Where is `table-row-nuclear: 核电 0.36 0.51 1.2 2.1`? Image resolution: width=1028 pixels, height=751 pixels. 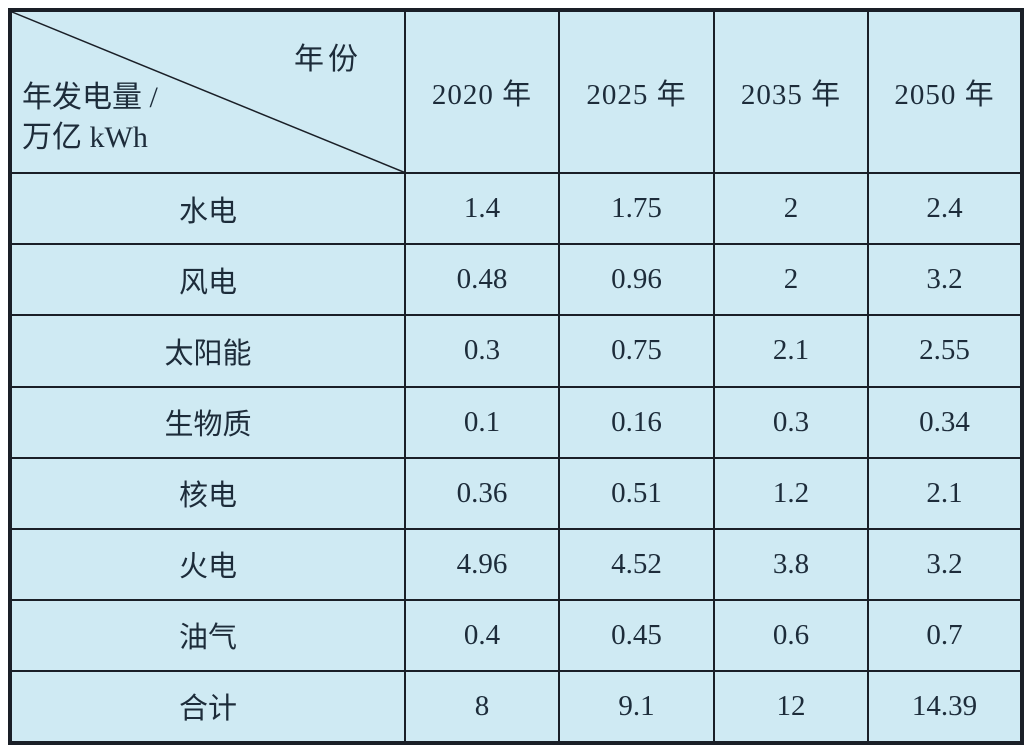 table-row-nuclear: 核电 0.36 0.51 1.2 2.1 is located at coordinates (516, 493).